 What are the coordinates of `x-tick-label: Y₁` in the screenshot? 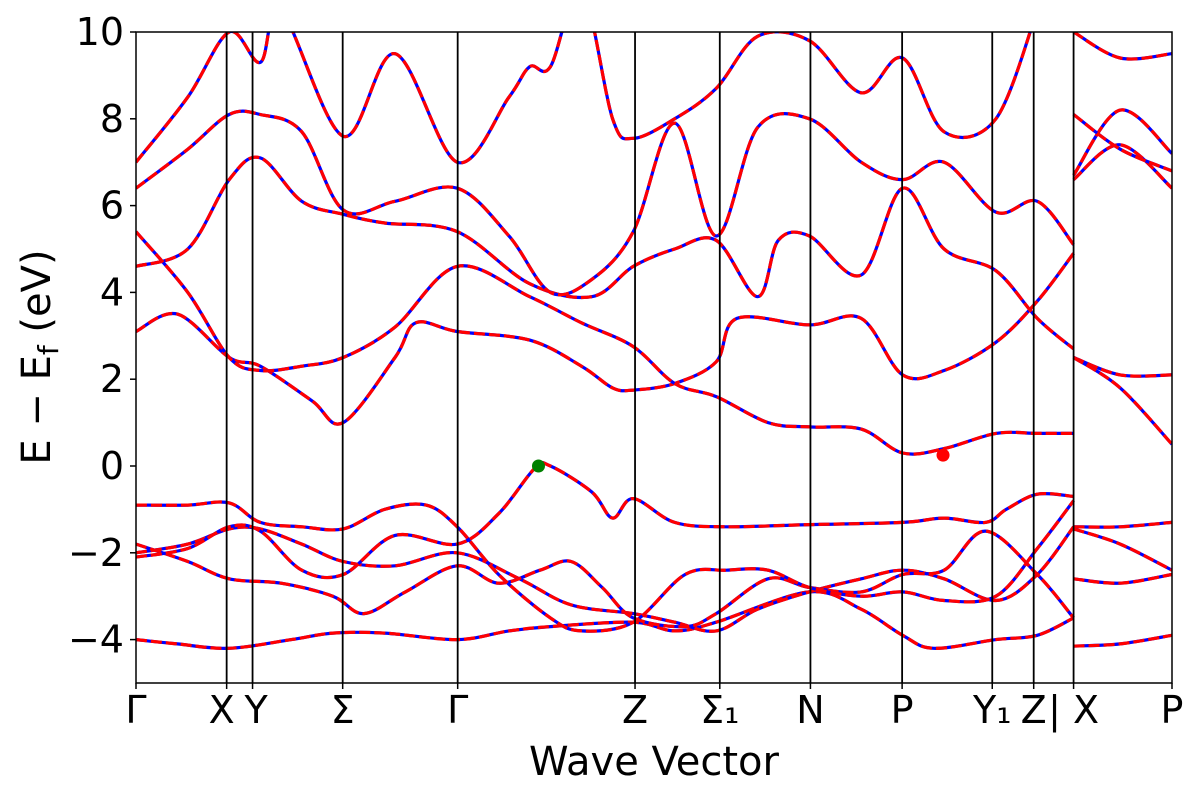 It's located at (991, 710).